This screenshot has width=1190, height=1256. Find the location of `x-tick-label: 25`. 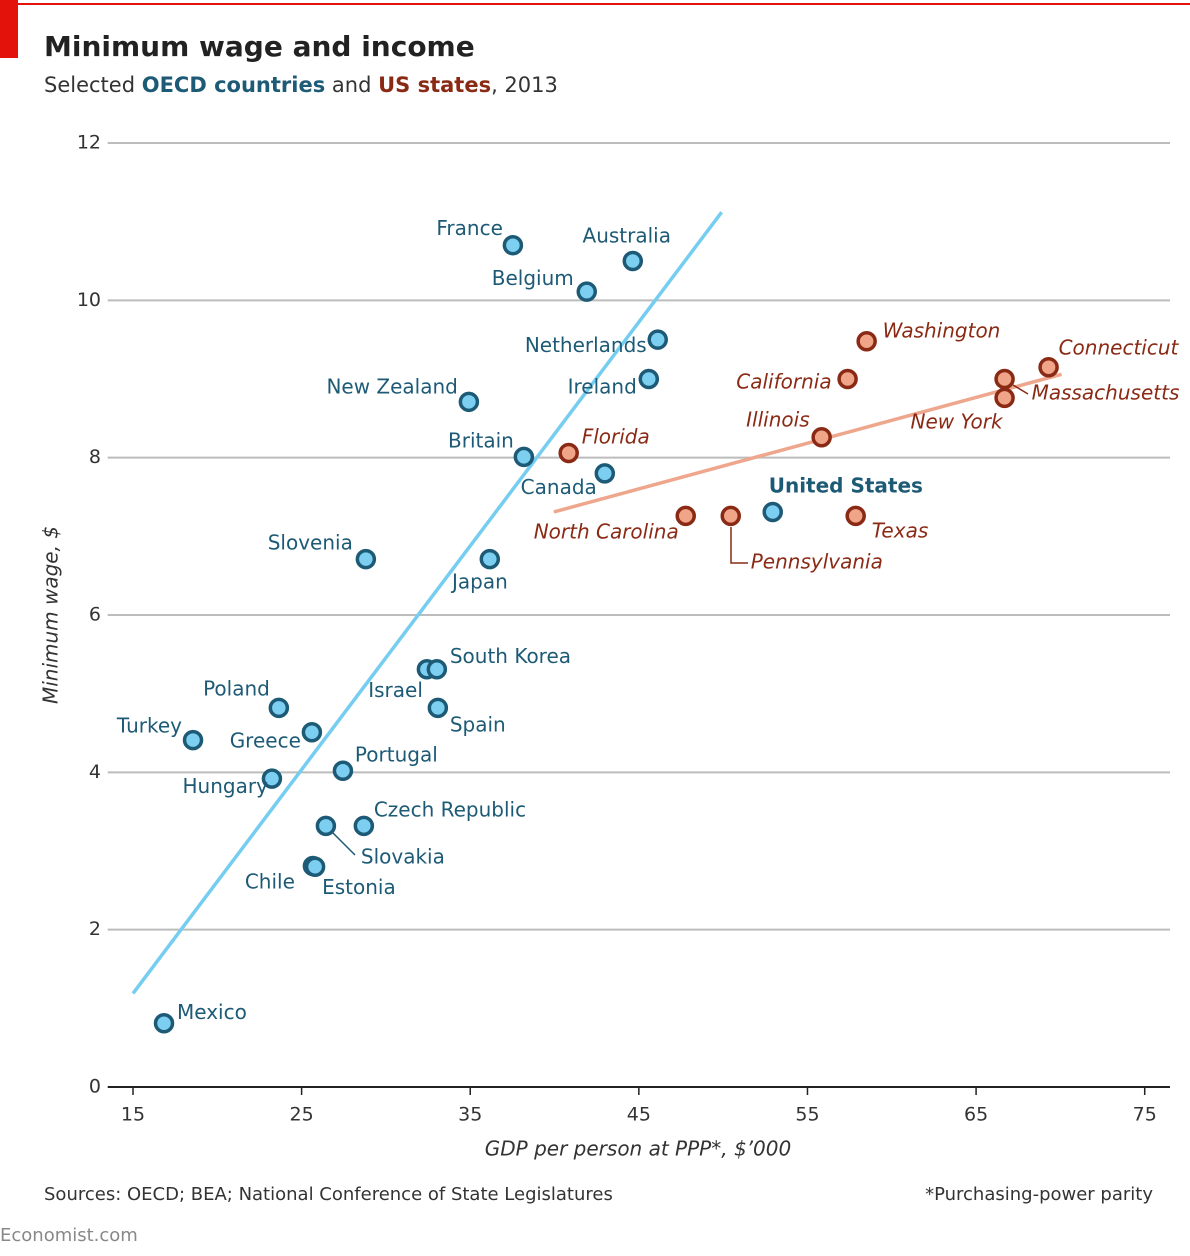

x-tick-label: 25 is located at coordinates (302, 1115).